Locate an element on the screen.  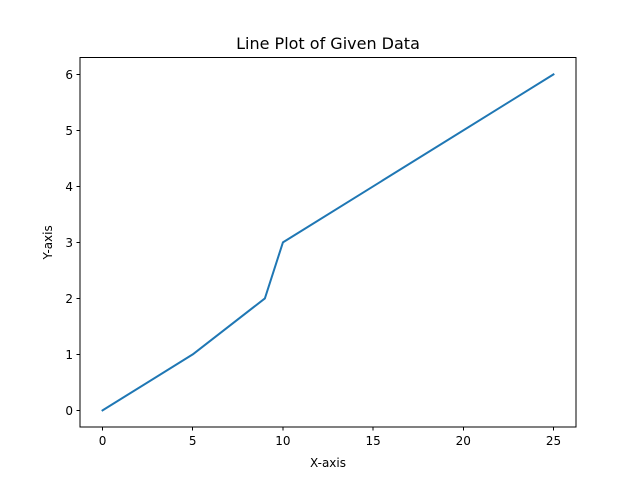
x-axis-label: X-axis is located at coordinates (328, 463).